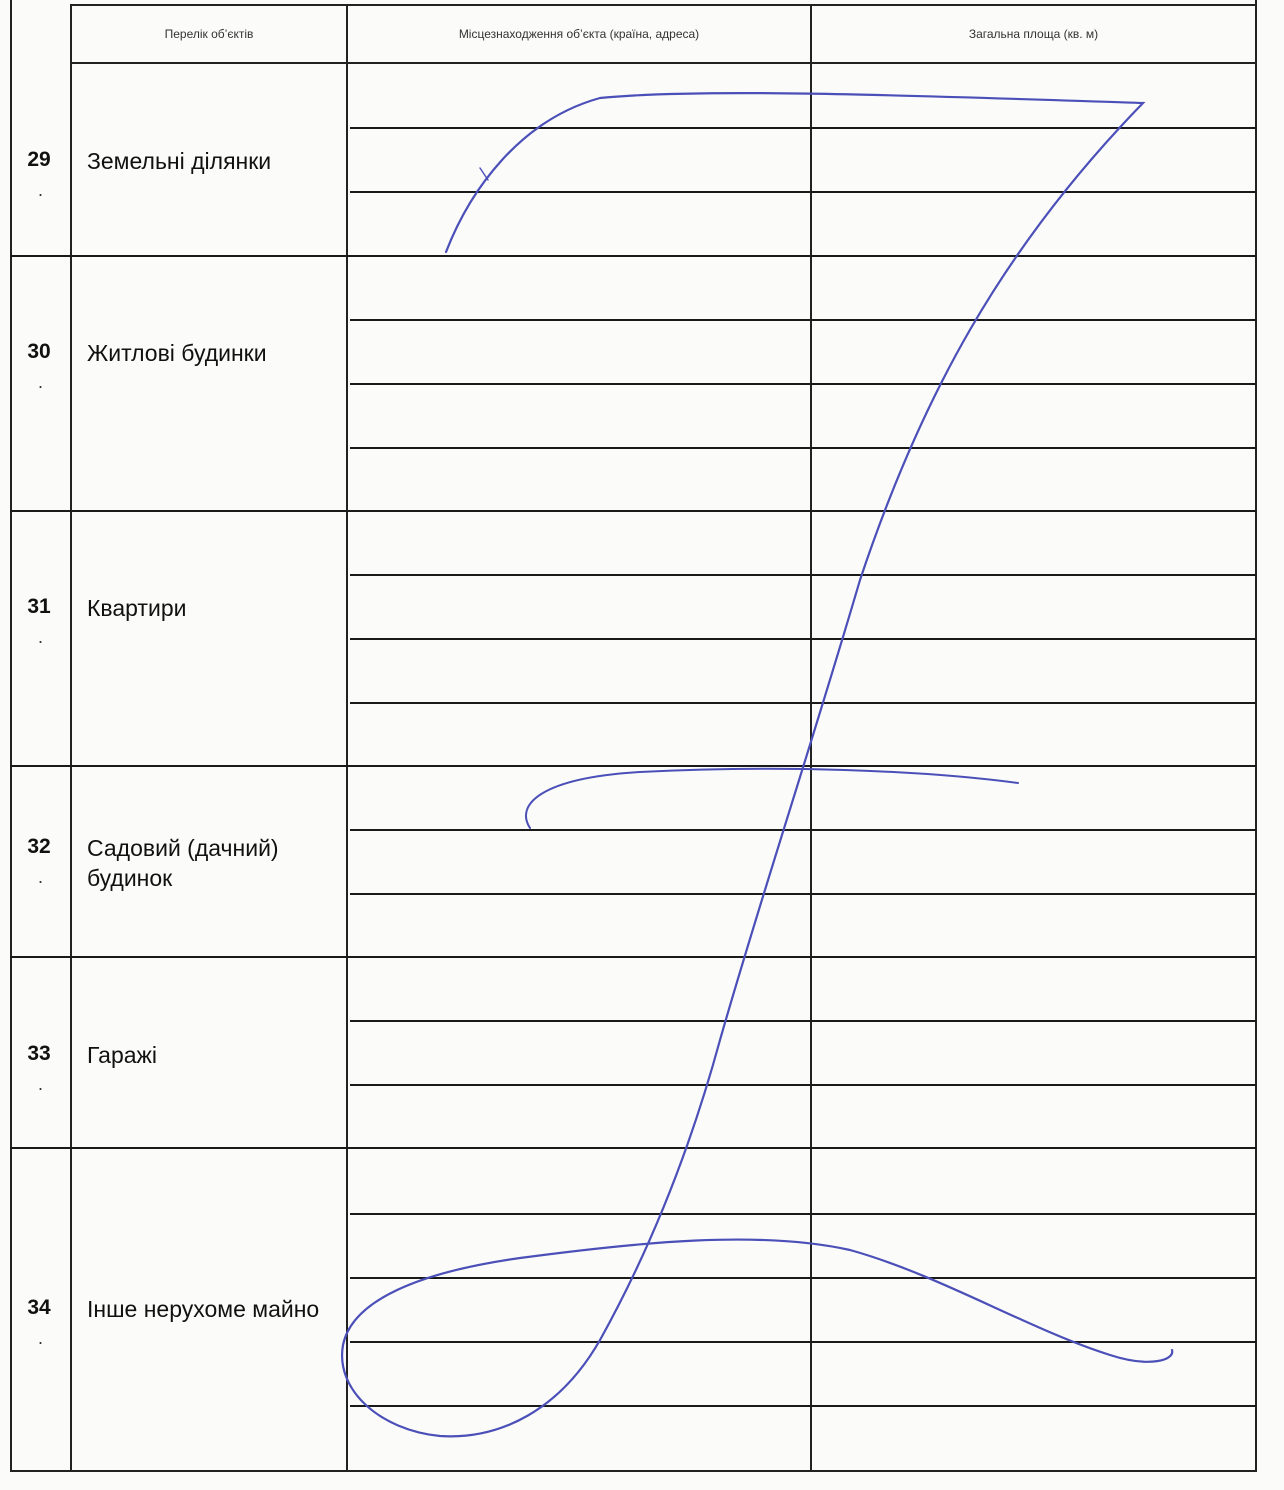  What do you see at coordinates (1256, 736) in the screenshot?
I see `form-right-border` at bounding box center [1256, 736].